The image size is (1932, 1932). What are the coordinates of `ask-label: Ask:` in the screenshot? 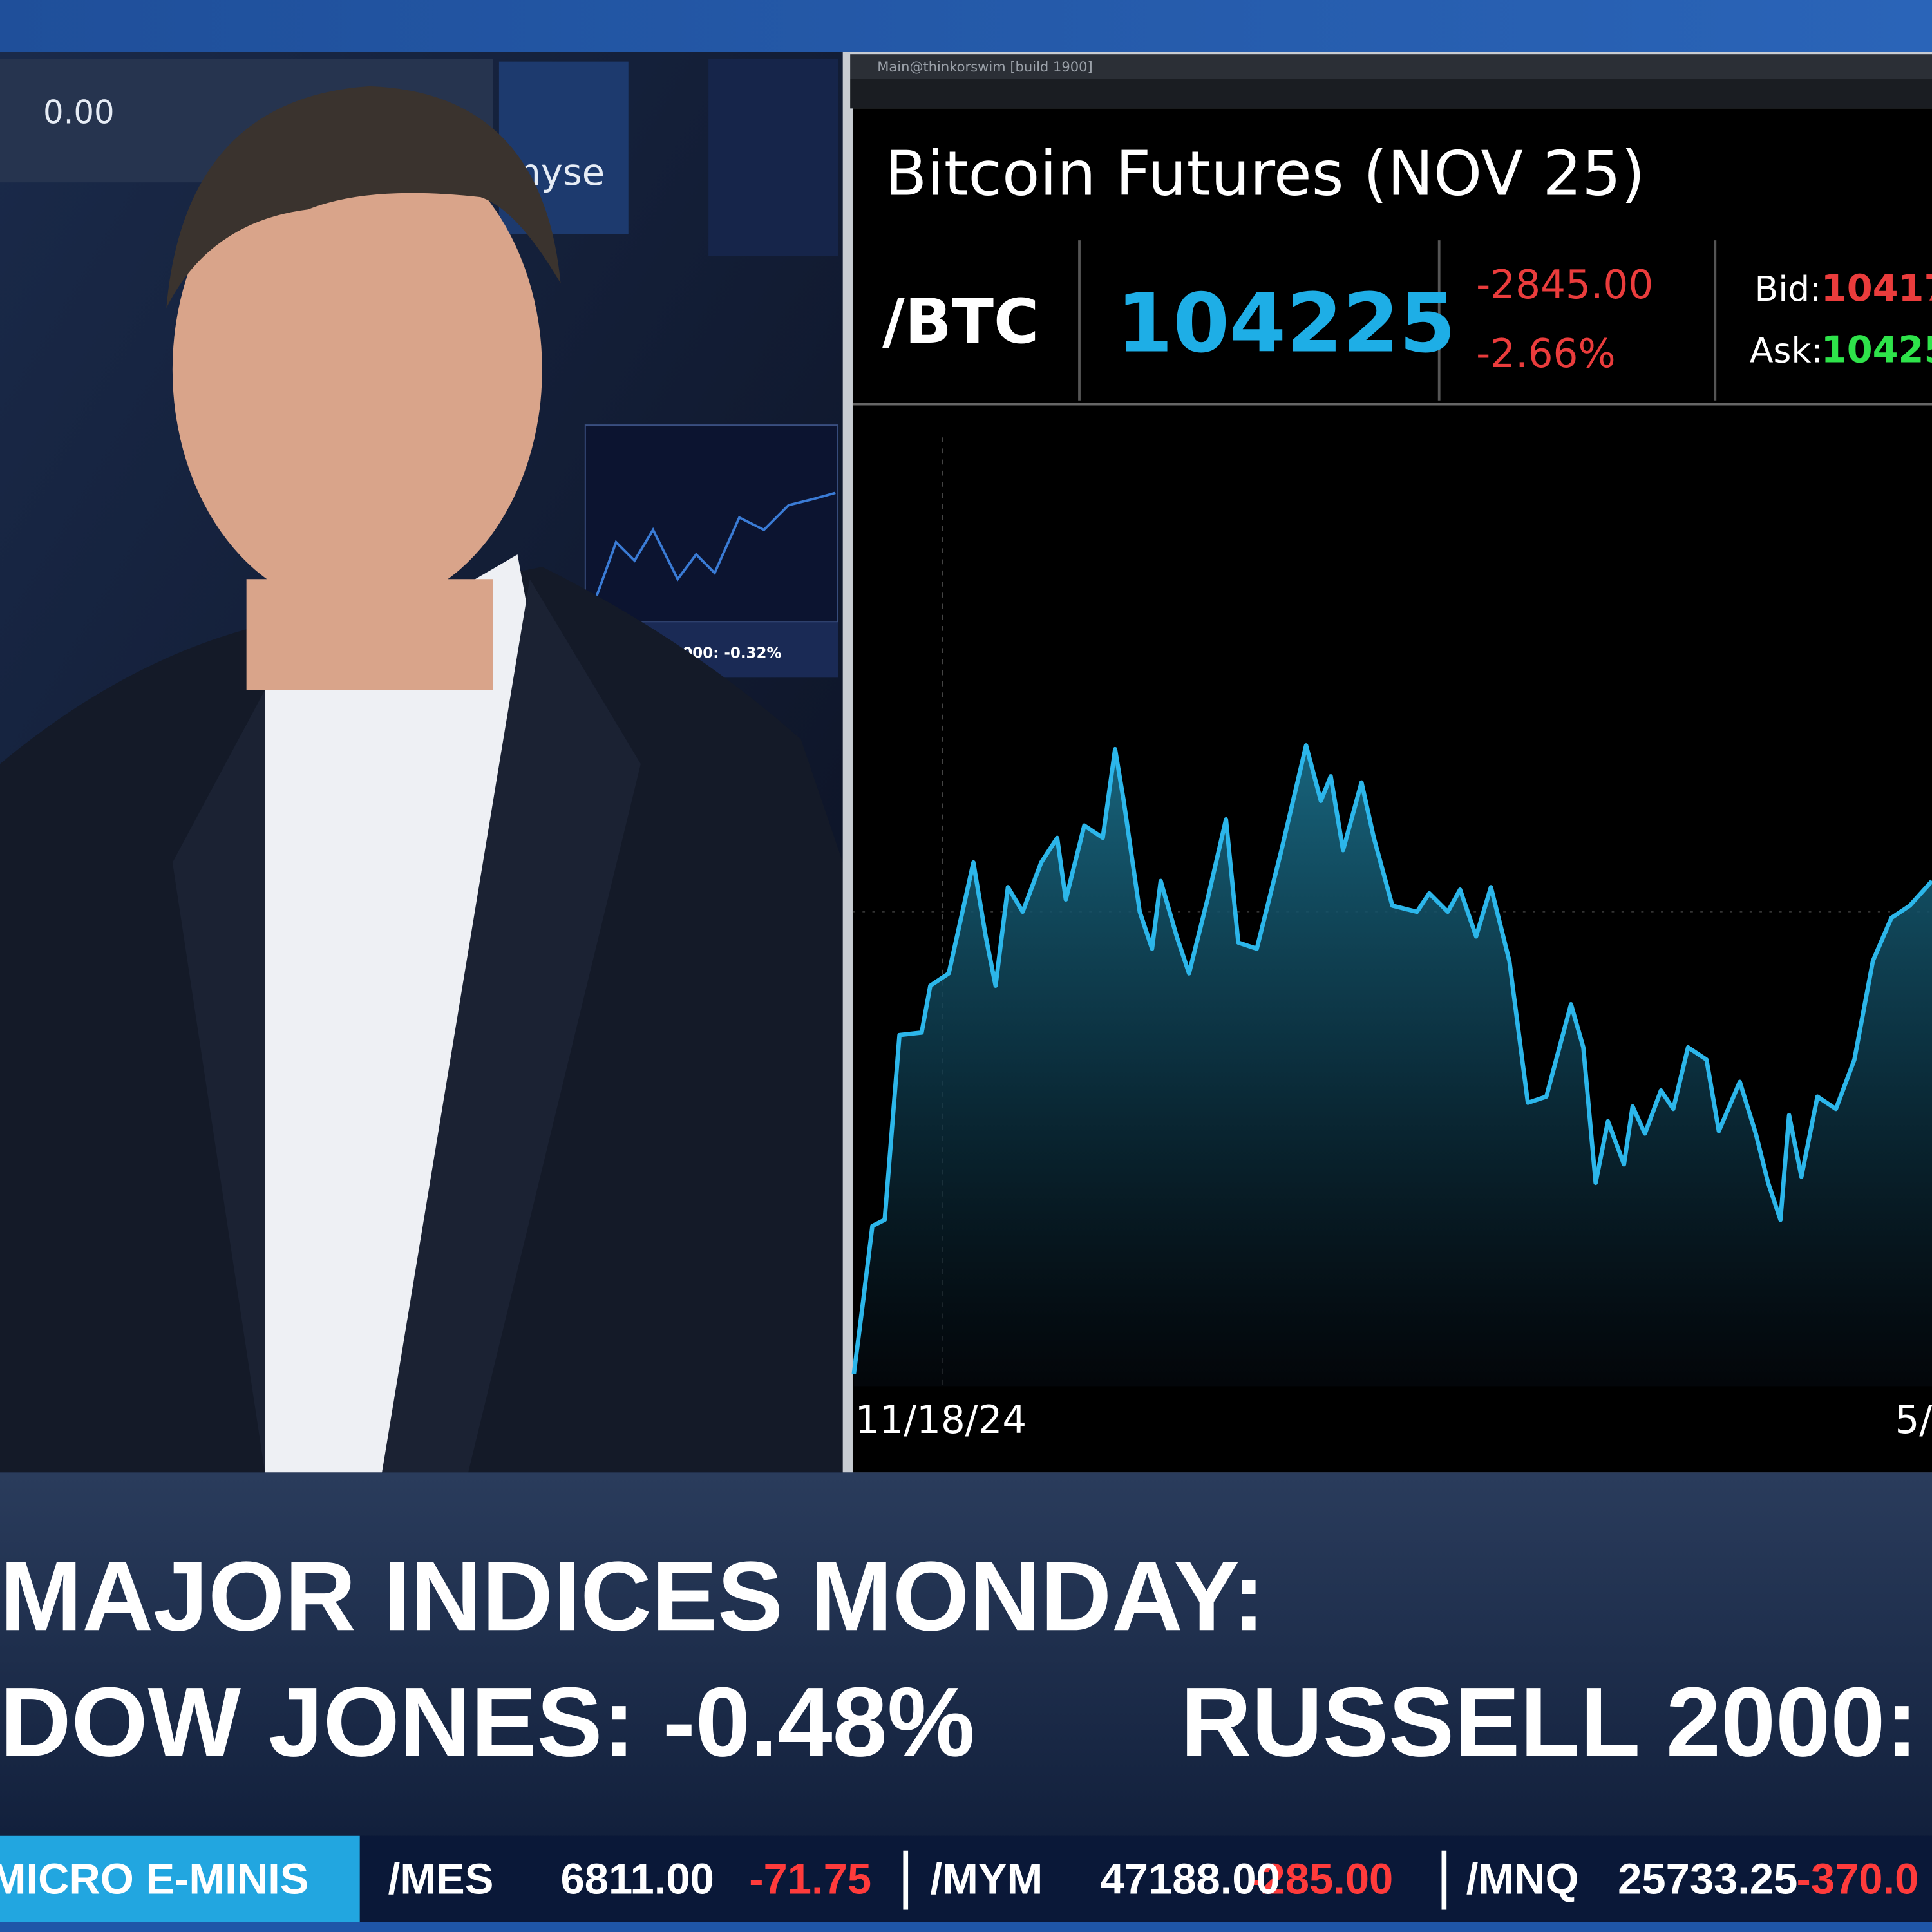 It's located at (1787, 350).